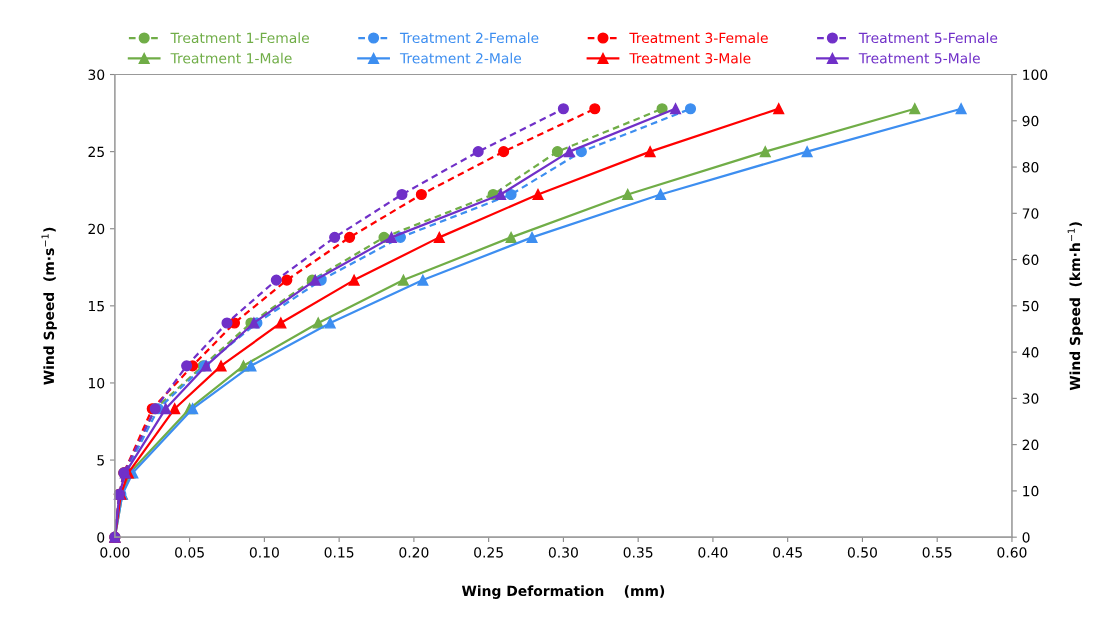  I want to click on y2-axis-title: Wind Speed (km·h$^{−1}$), so click(1075, 306).